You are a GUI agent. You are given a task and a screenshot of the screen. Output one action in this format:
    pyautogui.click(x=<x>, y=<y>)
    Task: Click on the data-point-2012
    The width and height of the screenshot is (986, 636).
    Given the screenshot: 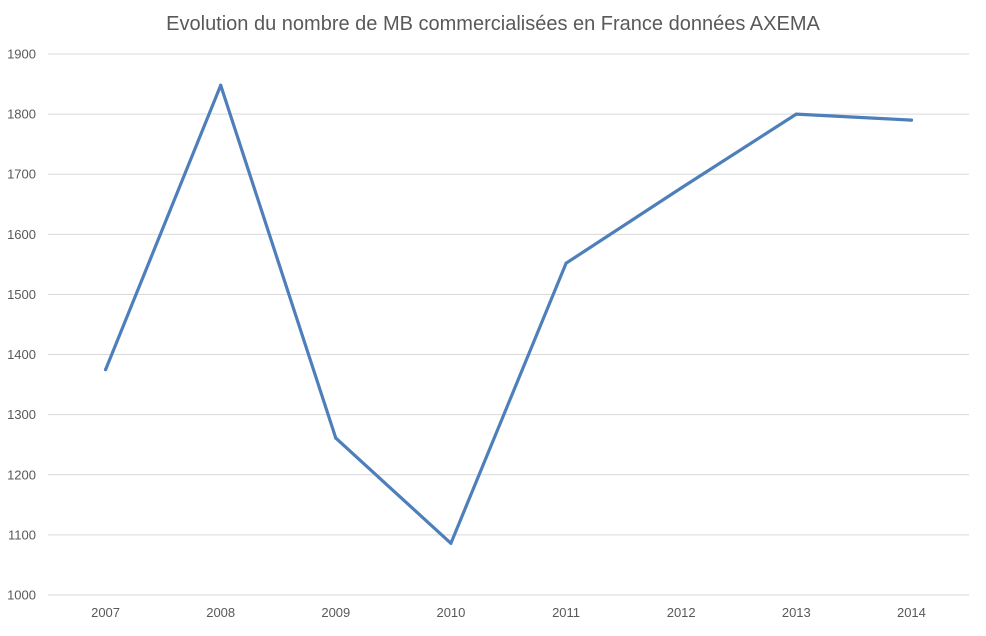 What is the action you would take?
    pyautogui.click(x=681, y=188)
    